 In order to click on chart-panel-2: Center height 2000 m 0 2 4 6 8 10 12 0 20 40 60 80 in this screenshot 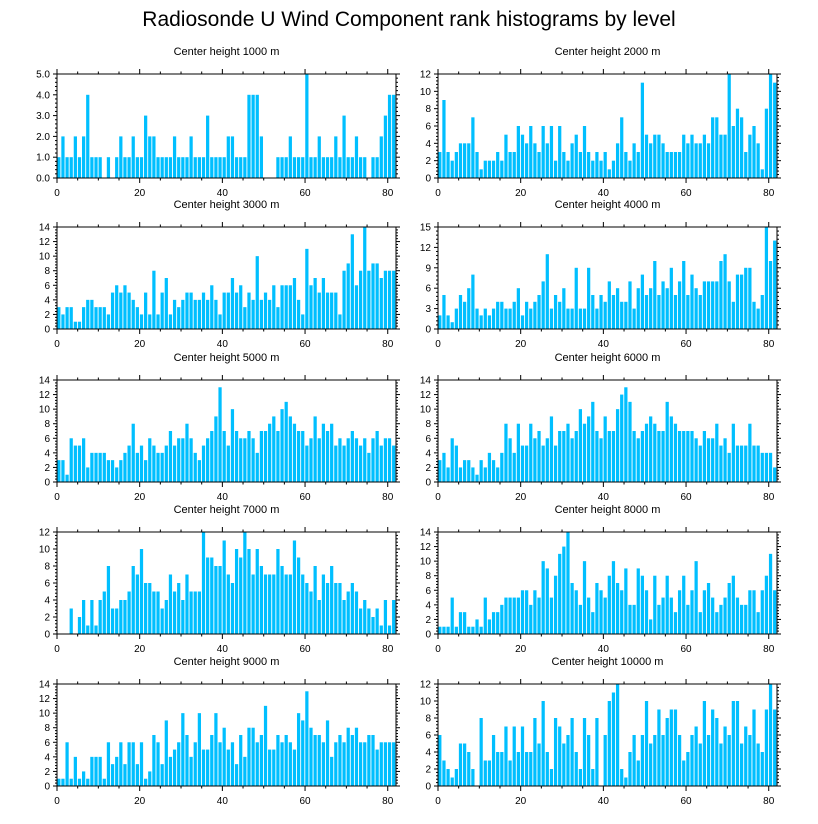, I will do `click(600, 122)`.